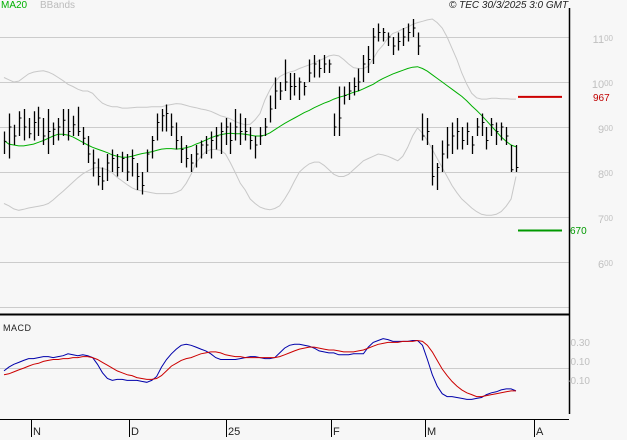 The width and height of the screenshot is (627, 440). What do you see at coordinates (432, 432) in the screenshot?
I see `x-tick-M: M` at bounding box center [432, 432].